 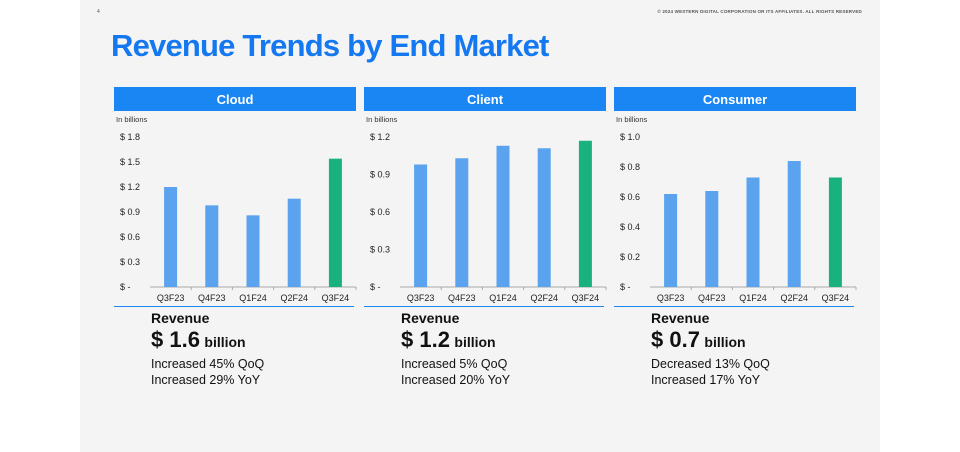 I want to click on page-number: 4, so click(x=98, y=12).